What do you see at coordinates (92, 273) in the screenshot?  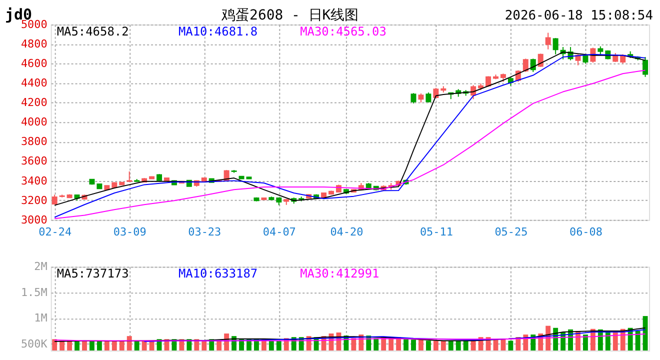 I see `text: MA5:737173` at bounding box center [92, 273].